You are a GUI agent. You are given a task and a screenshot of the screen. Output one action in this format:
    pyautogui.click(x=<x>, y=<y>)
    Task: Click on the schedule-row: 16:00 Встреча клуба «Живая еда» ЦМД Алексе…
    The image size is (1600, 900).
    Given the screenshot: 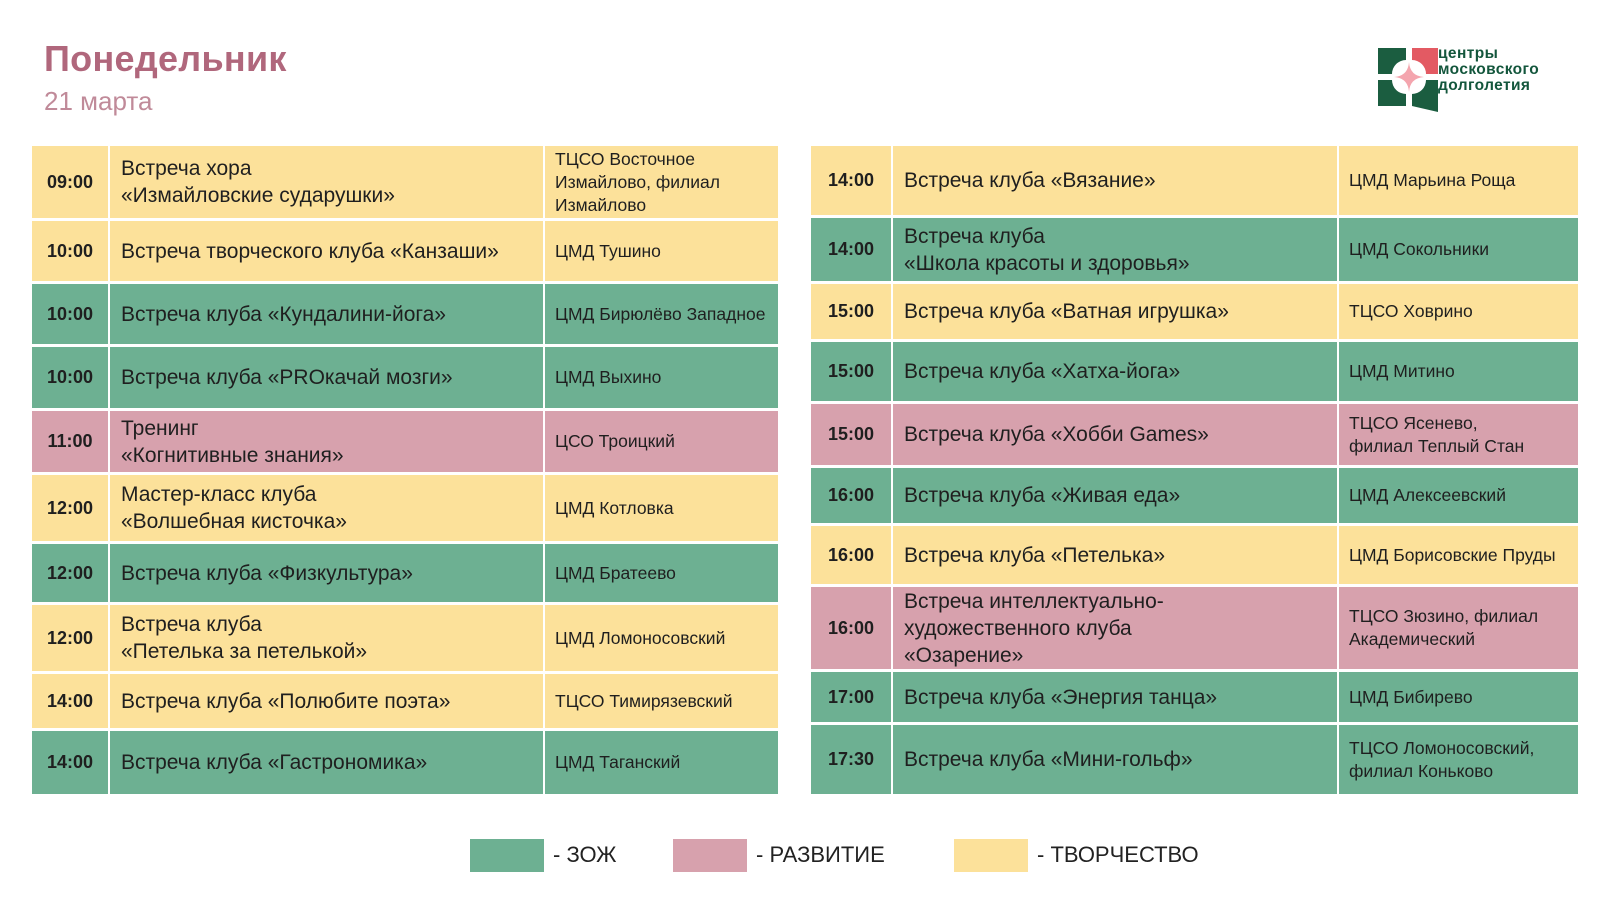 What is the action you would take?
    pyautogui.click(x=1194, y=495)
    